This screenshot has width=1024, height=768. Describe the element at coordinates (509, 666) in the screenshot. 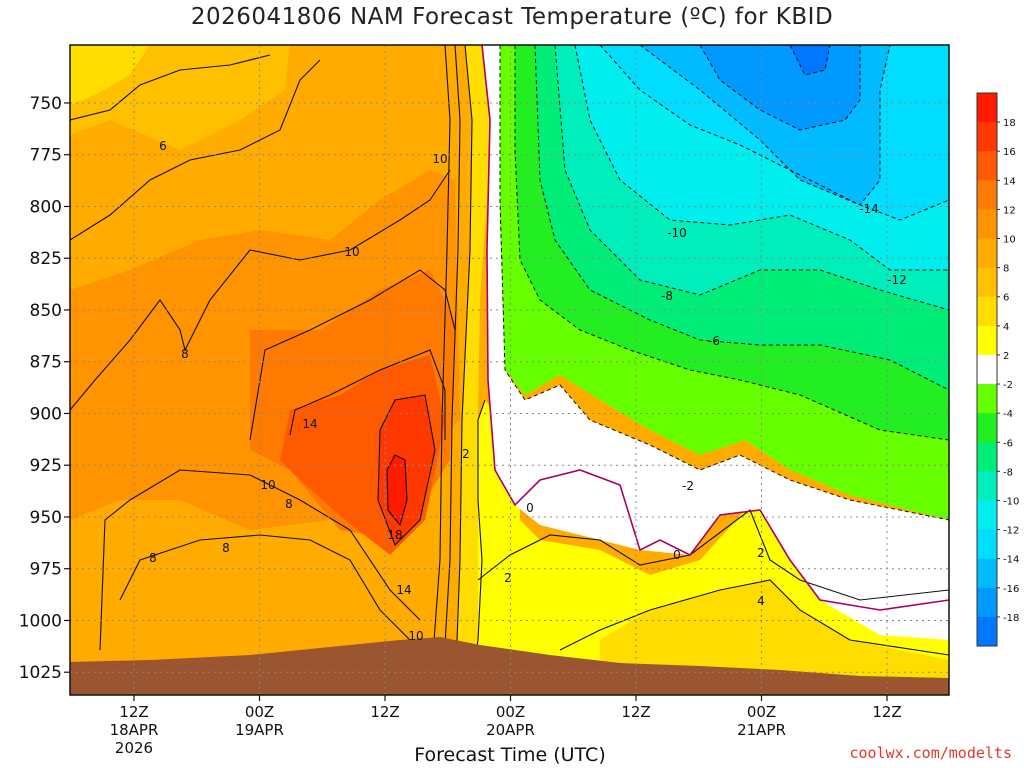

I see `terrain` at that location.